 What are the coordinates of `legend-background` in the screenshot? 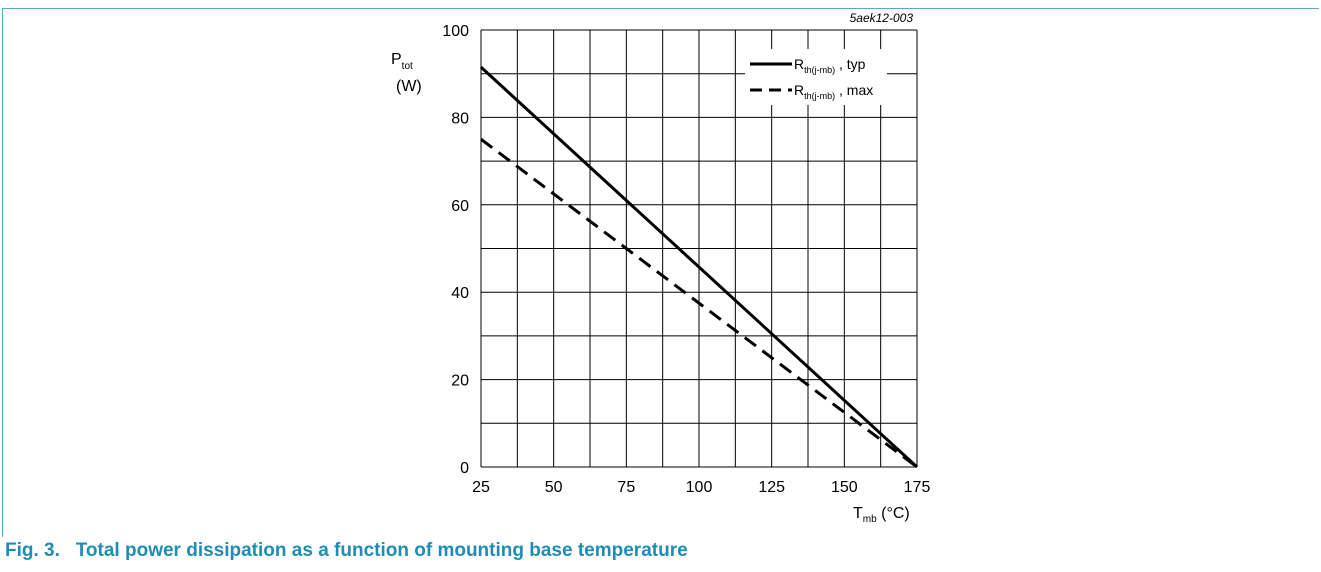 It's located at (816, 77).